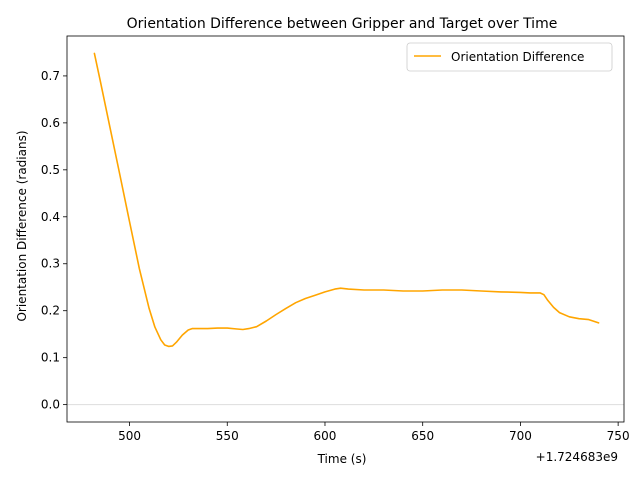 The image size is (640, 480). What do you see at coordinates (325, 436) in the screenshot?
I see `x-tick-label: 600` at bounding box center [325, 436].